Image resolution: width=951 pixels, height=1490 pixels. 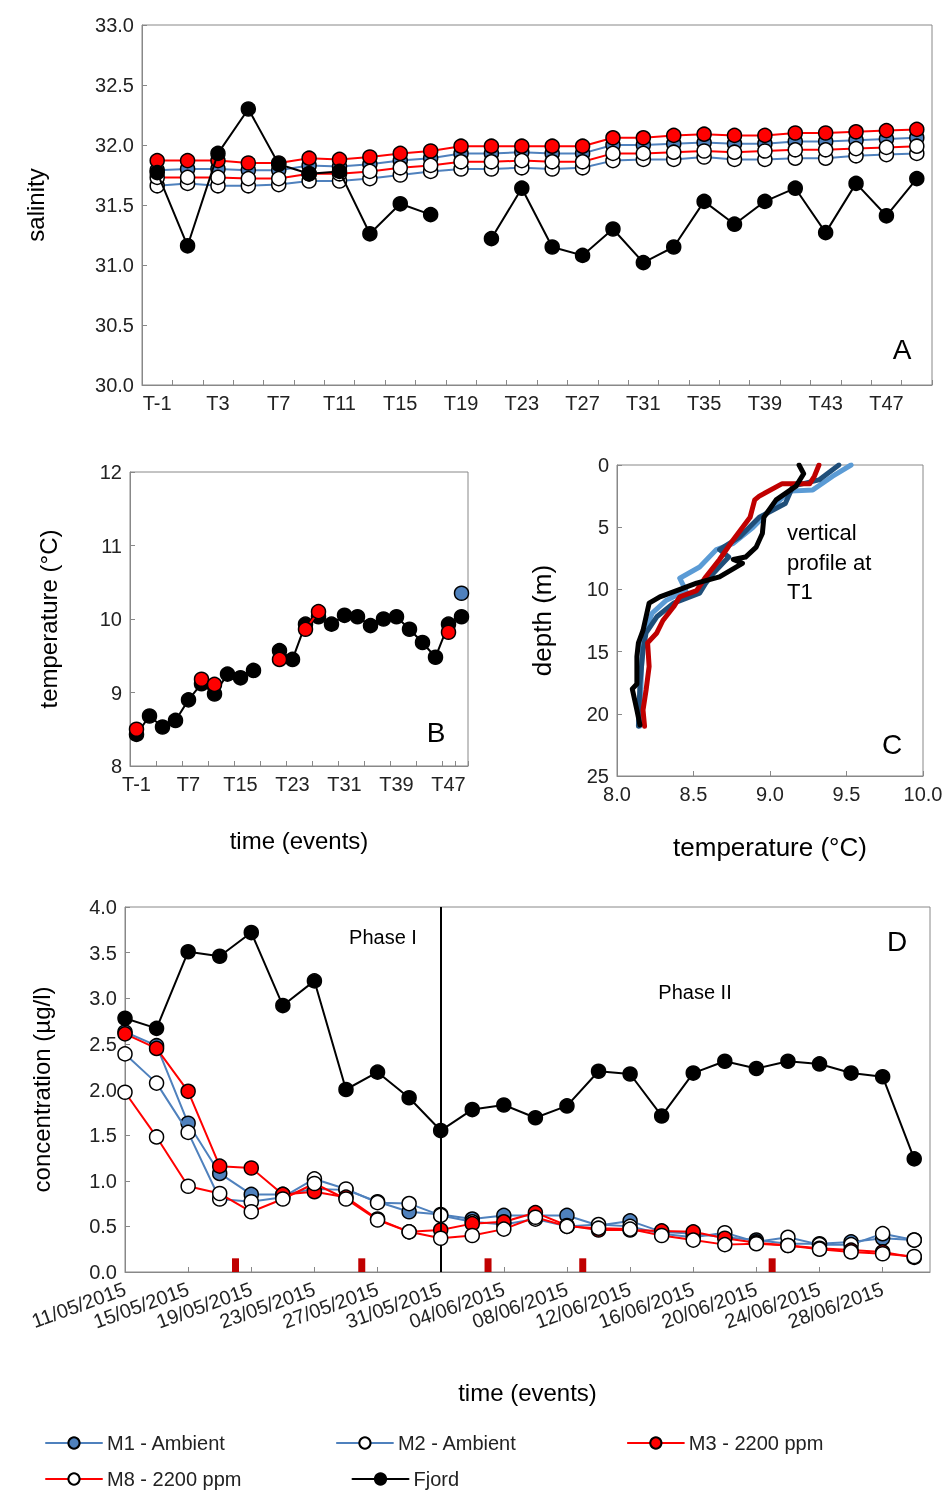 What do you see at coordinates (897, 942) in the screenshot?
I see `annotation: D` at bounding box center [897, 942].